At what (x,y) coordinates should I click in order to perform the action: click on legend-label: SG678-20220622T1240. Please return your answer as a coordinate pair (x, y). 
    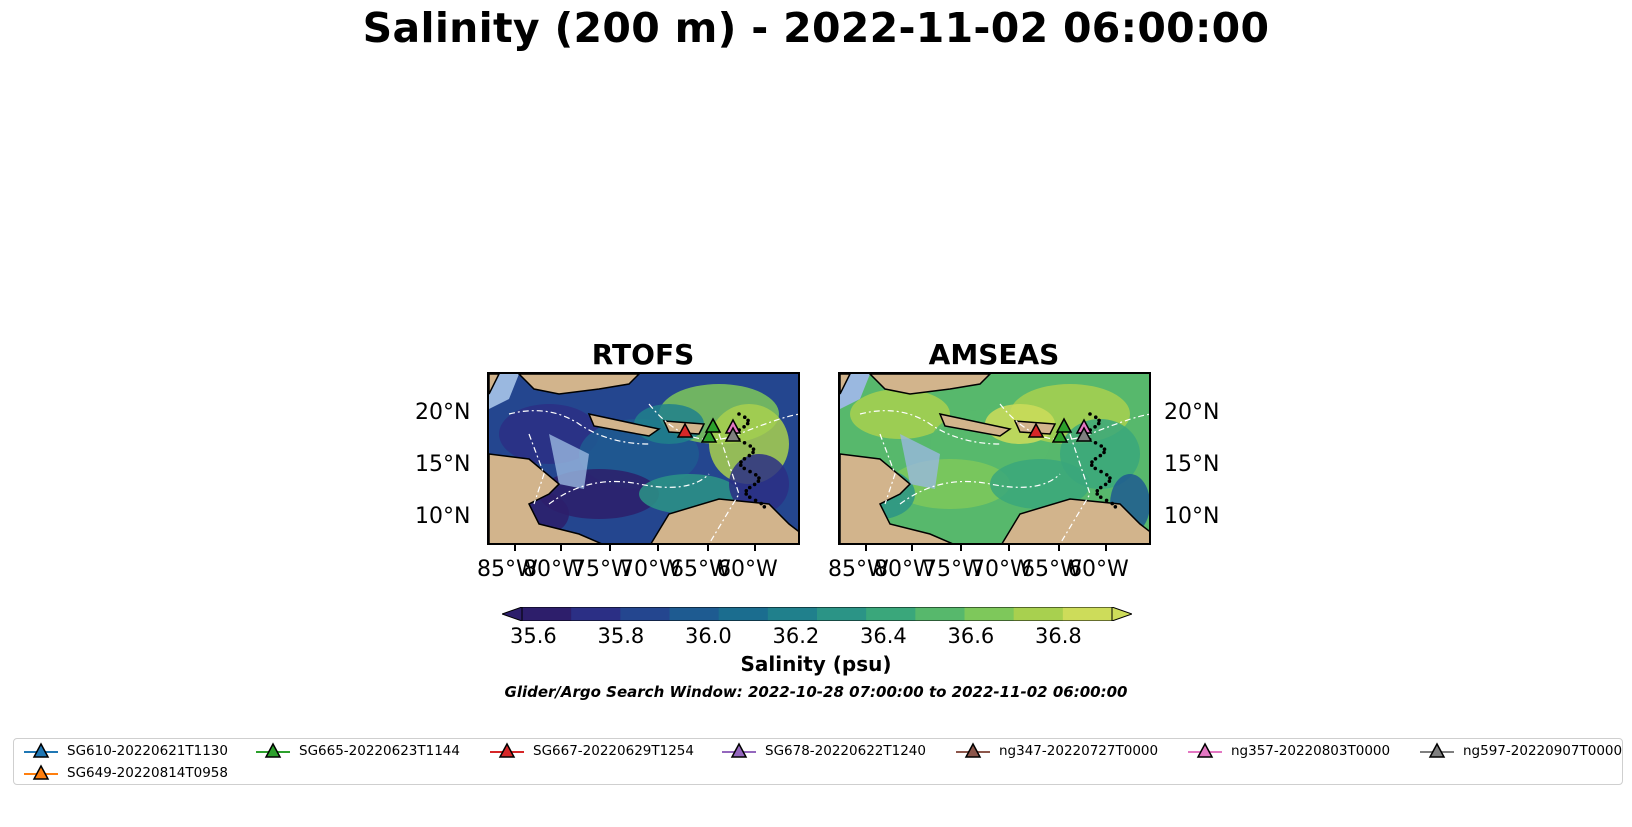
    Looking at the image, I should click on (845, 751).